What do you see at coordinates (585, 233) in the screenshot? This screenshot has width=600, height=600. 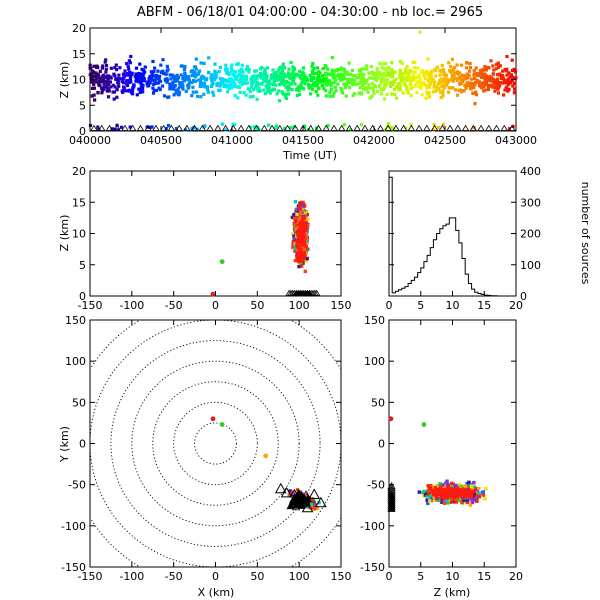 I see `histogram-count-label: number of sources` at bounding box center [585, 233].